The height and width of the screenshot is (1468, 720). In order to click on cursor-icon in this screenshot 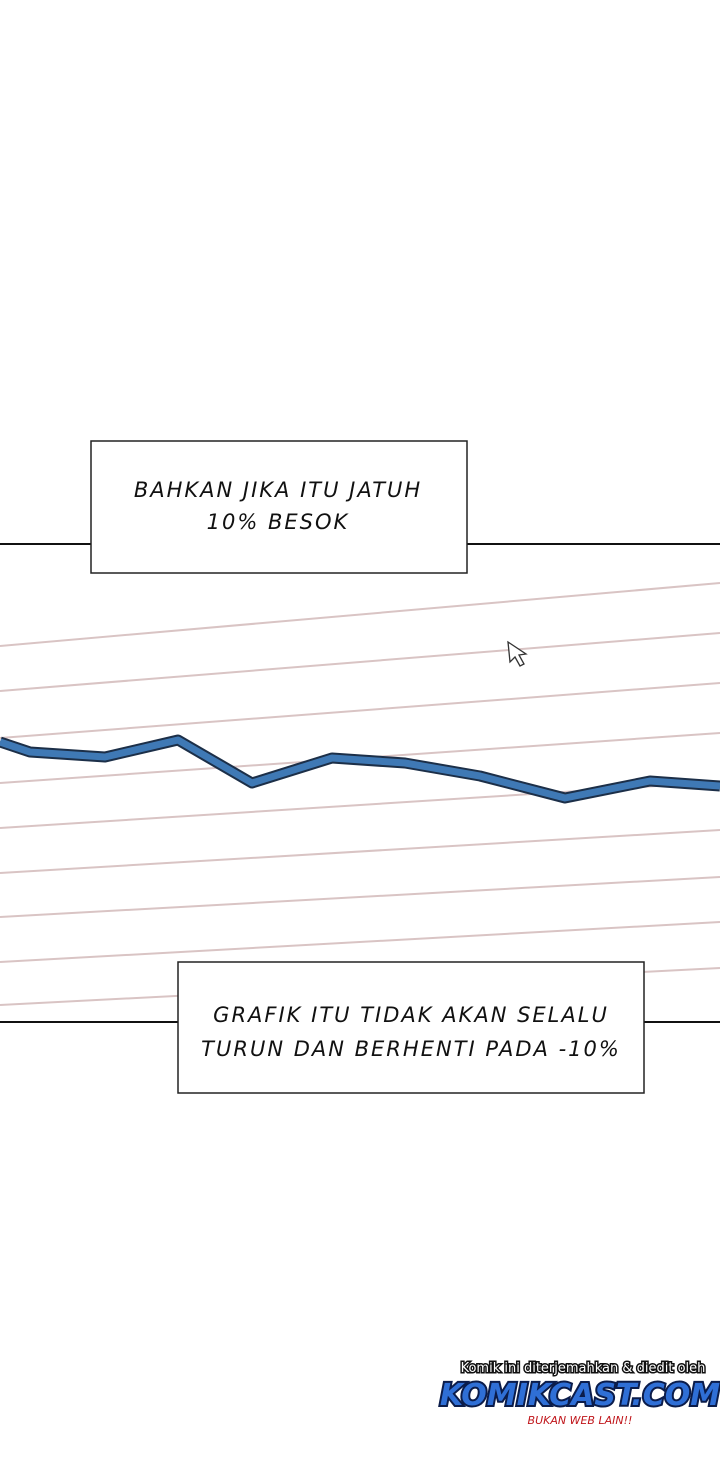, I will do `click(517, 653)`.